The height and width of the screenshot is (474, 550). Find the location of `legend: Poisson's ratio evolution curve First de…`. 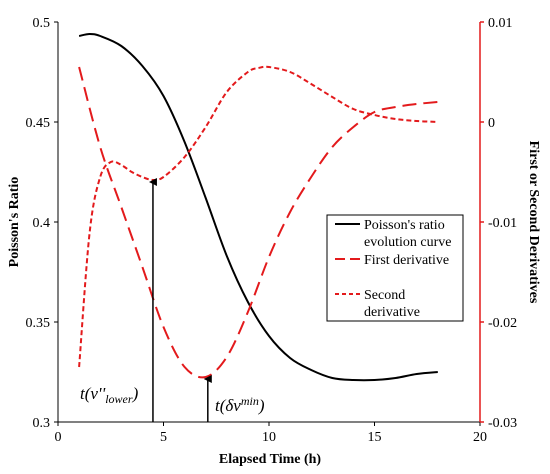

legend: Poisson's ratio evolution curve First de… is located at coordinates (395, 268).